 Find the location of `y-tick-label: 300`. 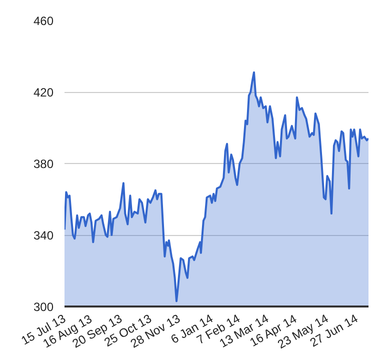

y-tick-label: 300 is located at coordinates (43, 307).